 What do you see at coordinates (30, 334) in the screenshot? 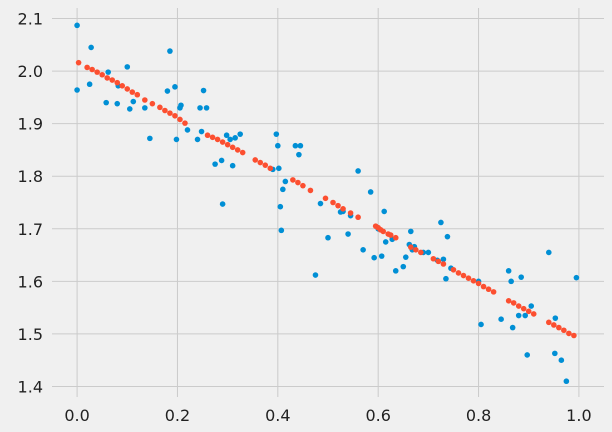
I see `y-tick-label: 1.5` at bounding box center [30, 334].